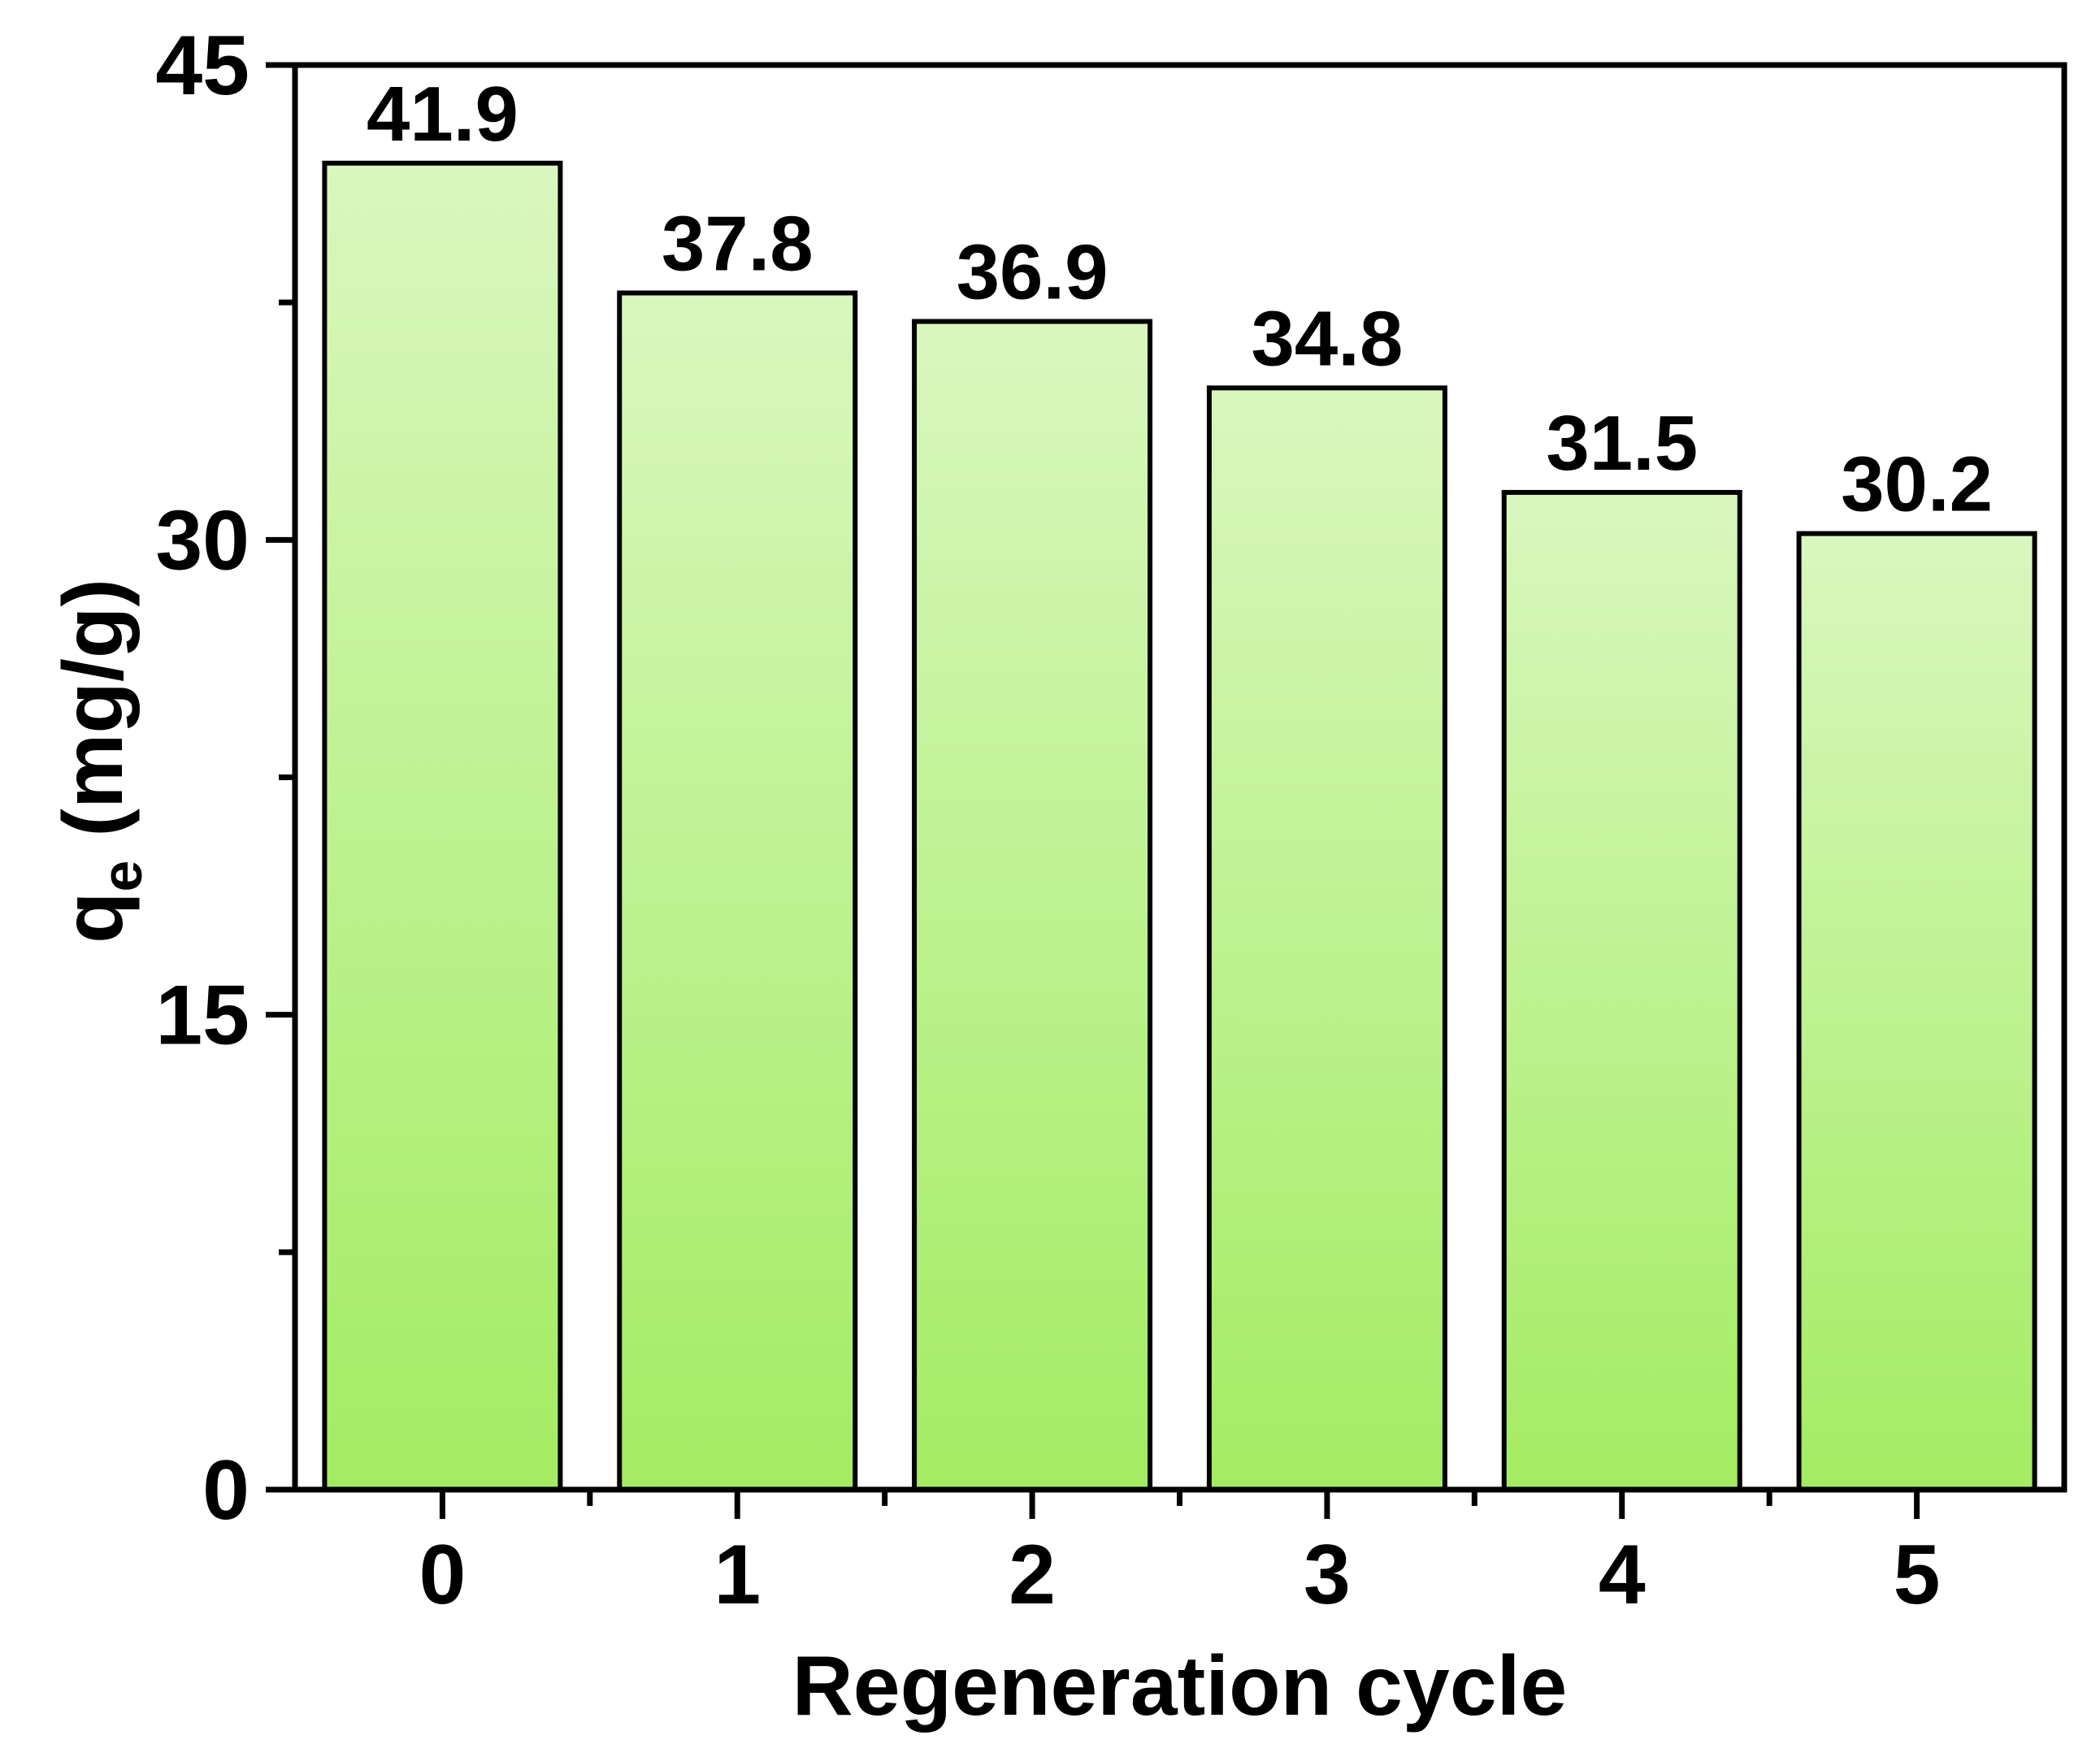 The height and width of the screenshot is (1744, 2100). What do you see at coordinates (1033, 272) in the screenshot?
I see `data-label-cycle-2: 36.9` at bounding box center [1033, 272].